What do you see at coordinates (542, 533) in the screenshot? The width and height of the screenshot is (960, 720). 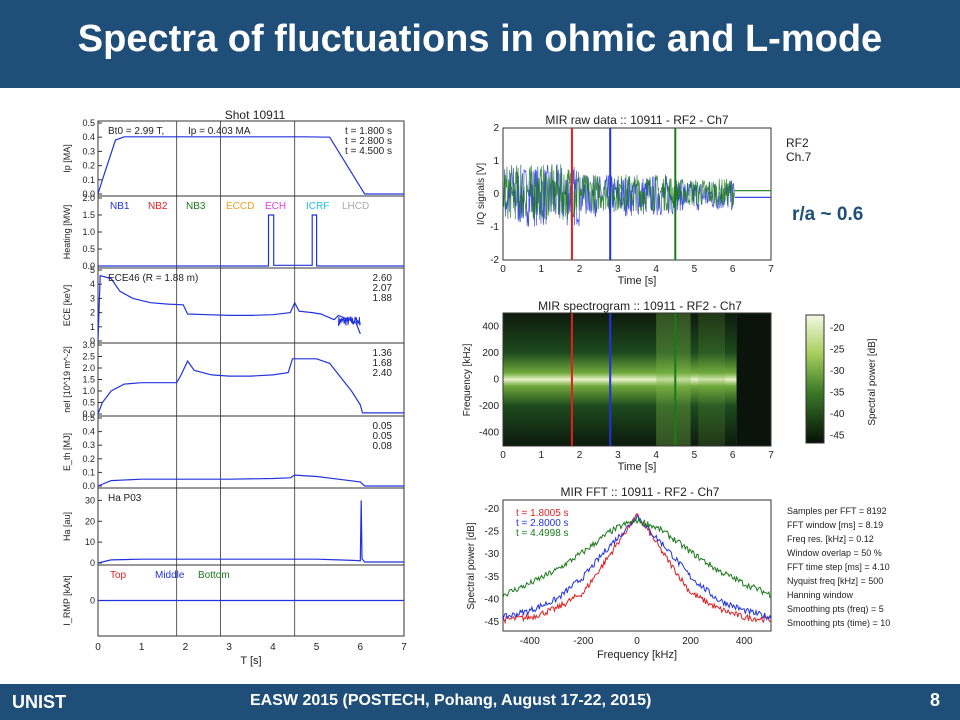 I see `legend-entry: t = 4.4998 s` at bounding box center [542, 533].